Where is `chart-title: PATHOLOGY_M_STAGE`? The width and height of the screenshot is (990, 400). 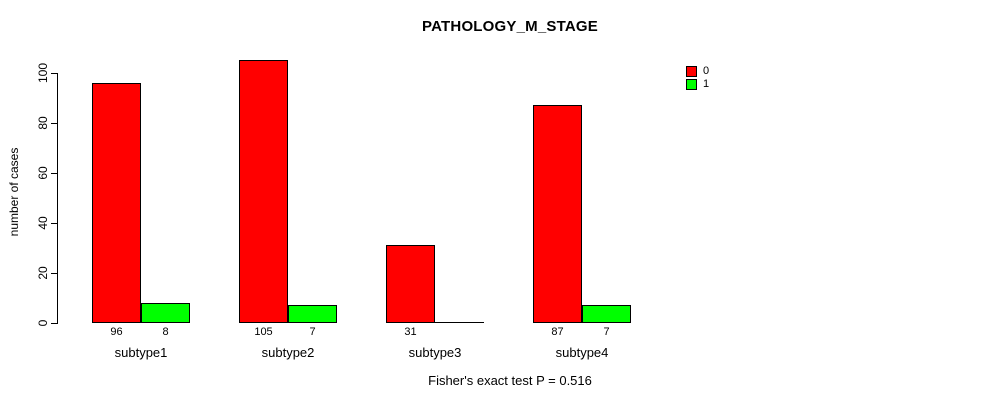
chart-title: PATHOLOGY_M_STAGE is located at coordinates (510, 26).